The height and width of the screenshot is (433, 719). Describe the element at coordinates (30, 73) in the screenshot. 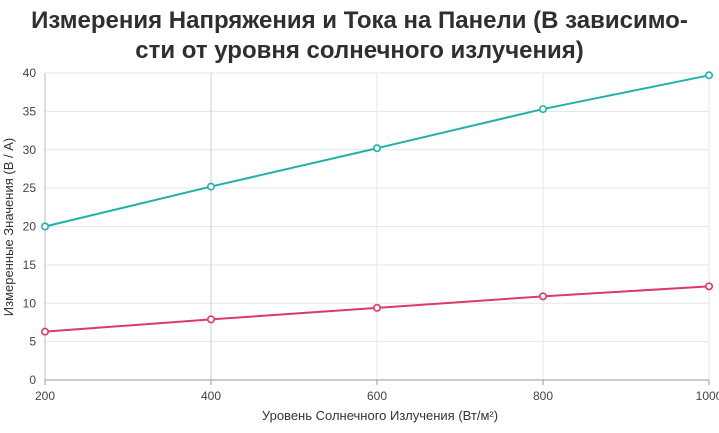

I see `y-tick-label: 40` at that location.